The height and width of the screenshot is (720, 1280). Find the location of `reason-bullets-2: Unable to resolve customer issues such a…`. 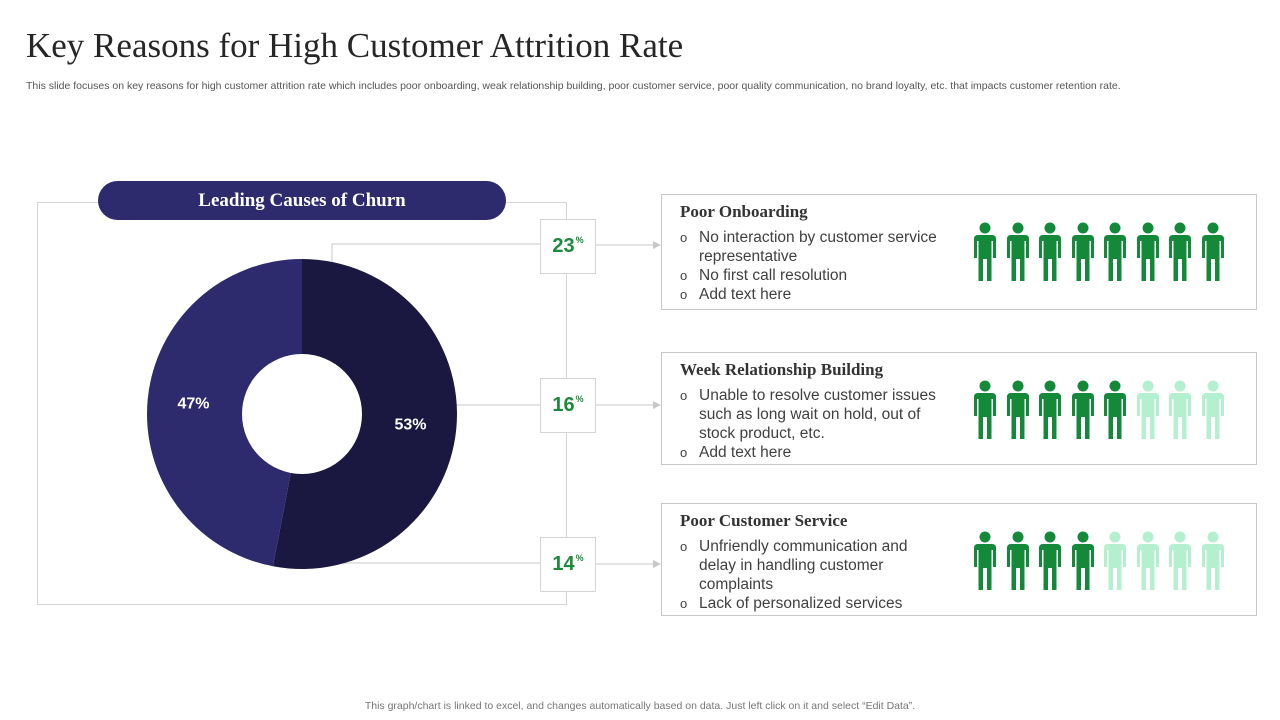

reason-bullets-2: Unable to resolve customer issues such a… is located at coordinates (810, 424).